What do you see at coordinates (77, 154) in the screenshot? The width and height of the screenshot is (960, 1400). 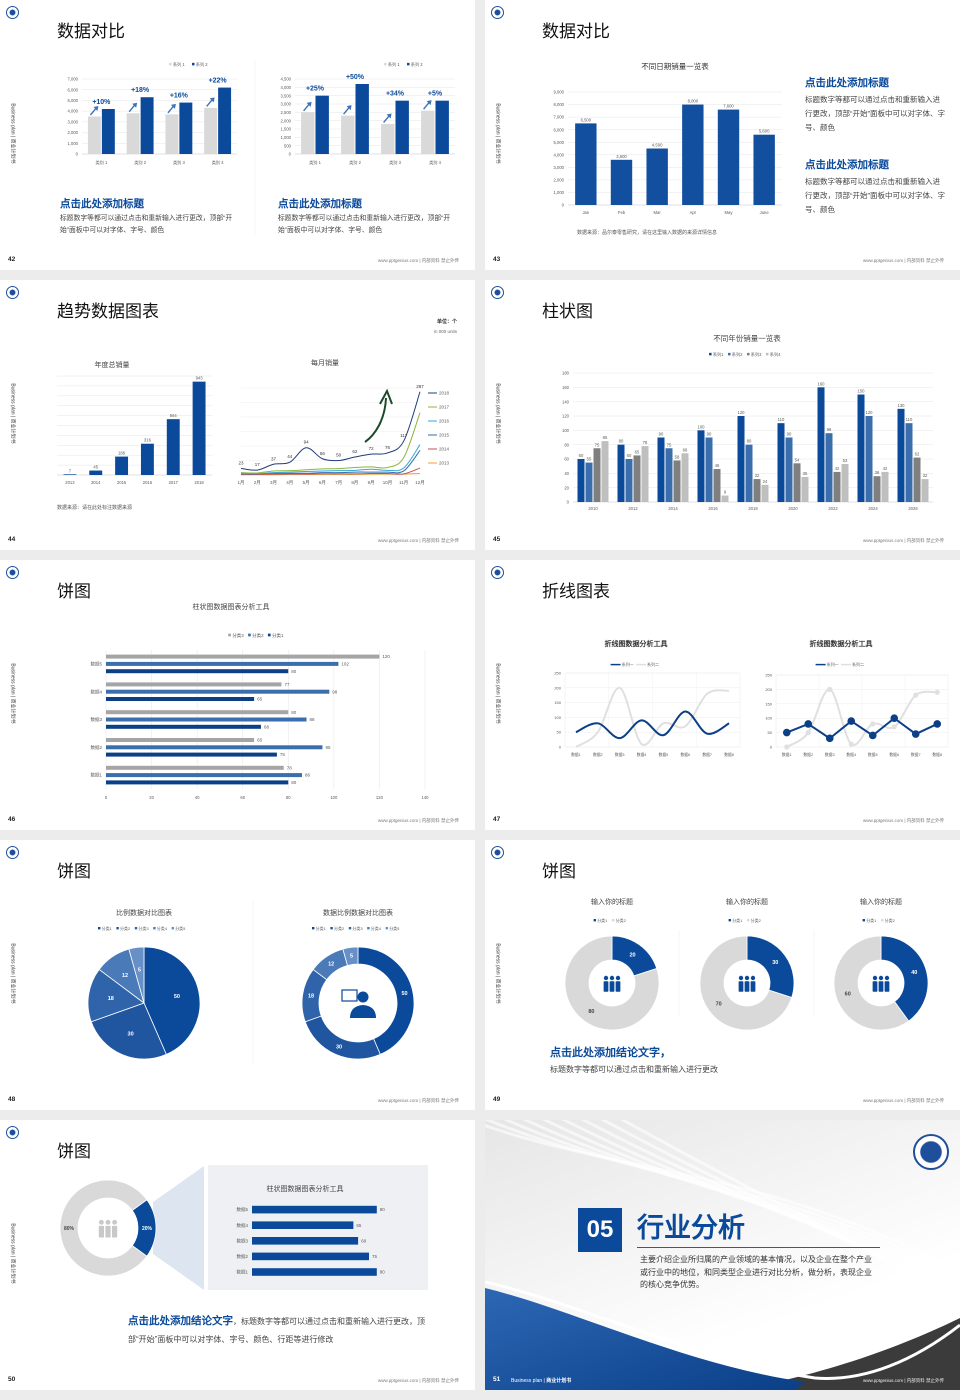 I see `y-tick-label: 0` at bounding box center [77, 154].